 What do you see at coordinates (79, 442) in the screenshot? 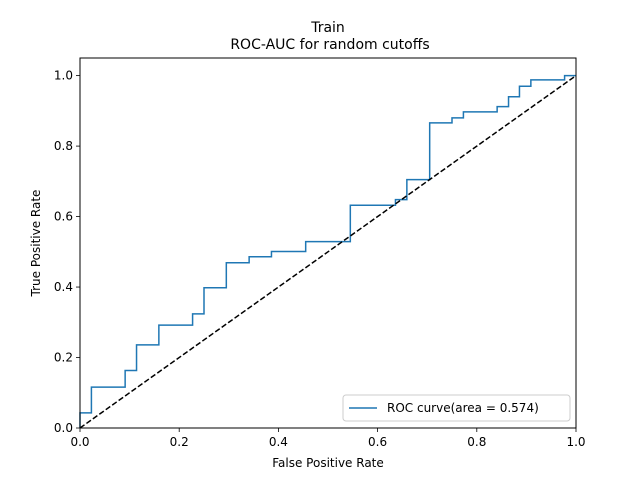
I see `x-tick-label: 0.0` at bounding box center [79, 442].